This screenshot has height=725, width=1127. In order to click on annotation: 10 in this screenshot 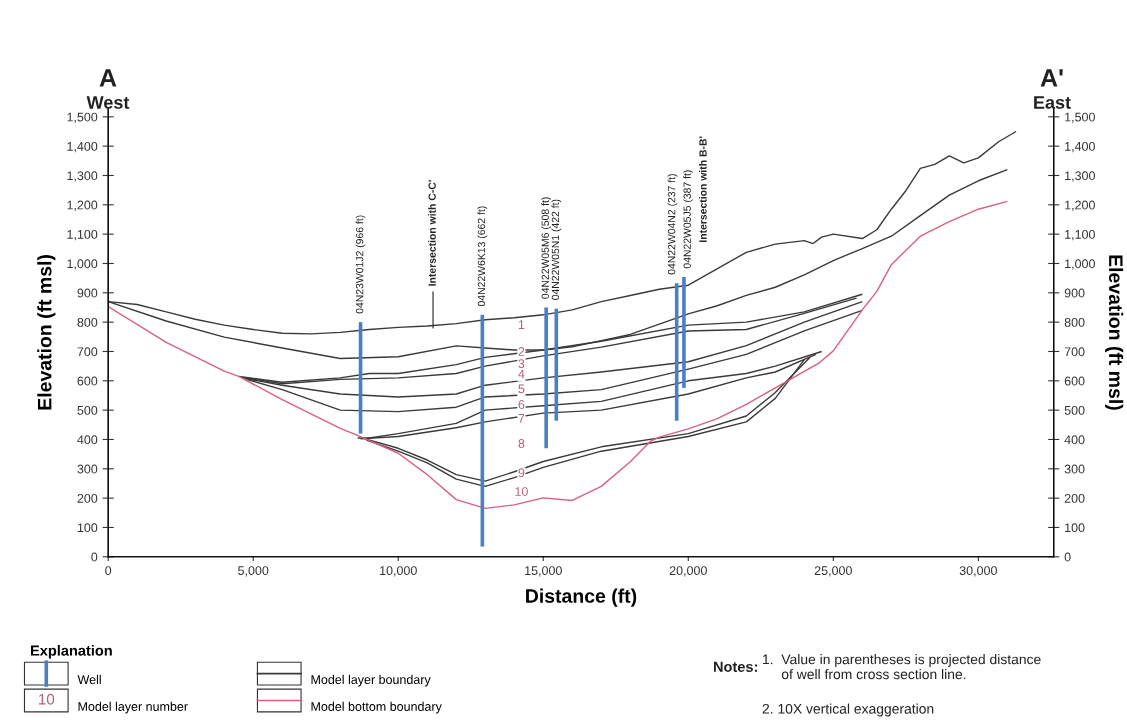, I will do `click(521, 491)`.